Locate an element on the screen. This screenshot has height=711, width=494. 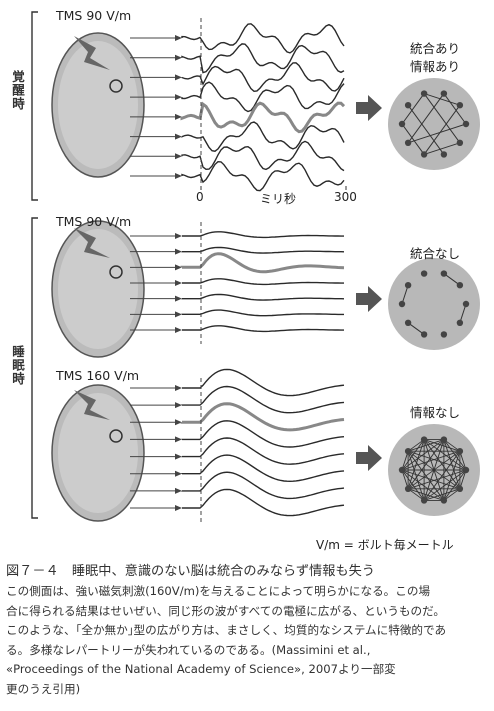
network-diagram-integrated is located at coordinates (434, 124).